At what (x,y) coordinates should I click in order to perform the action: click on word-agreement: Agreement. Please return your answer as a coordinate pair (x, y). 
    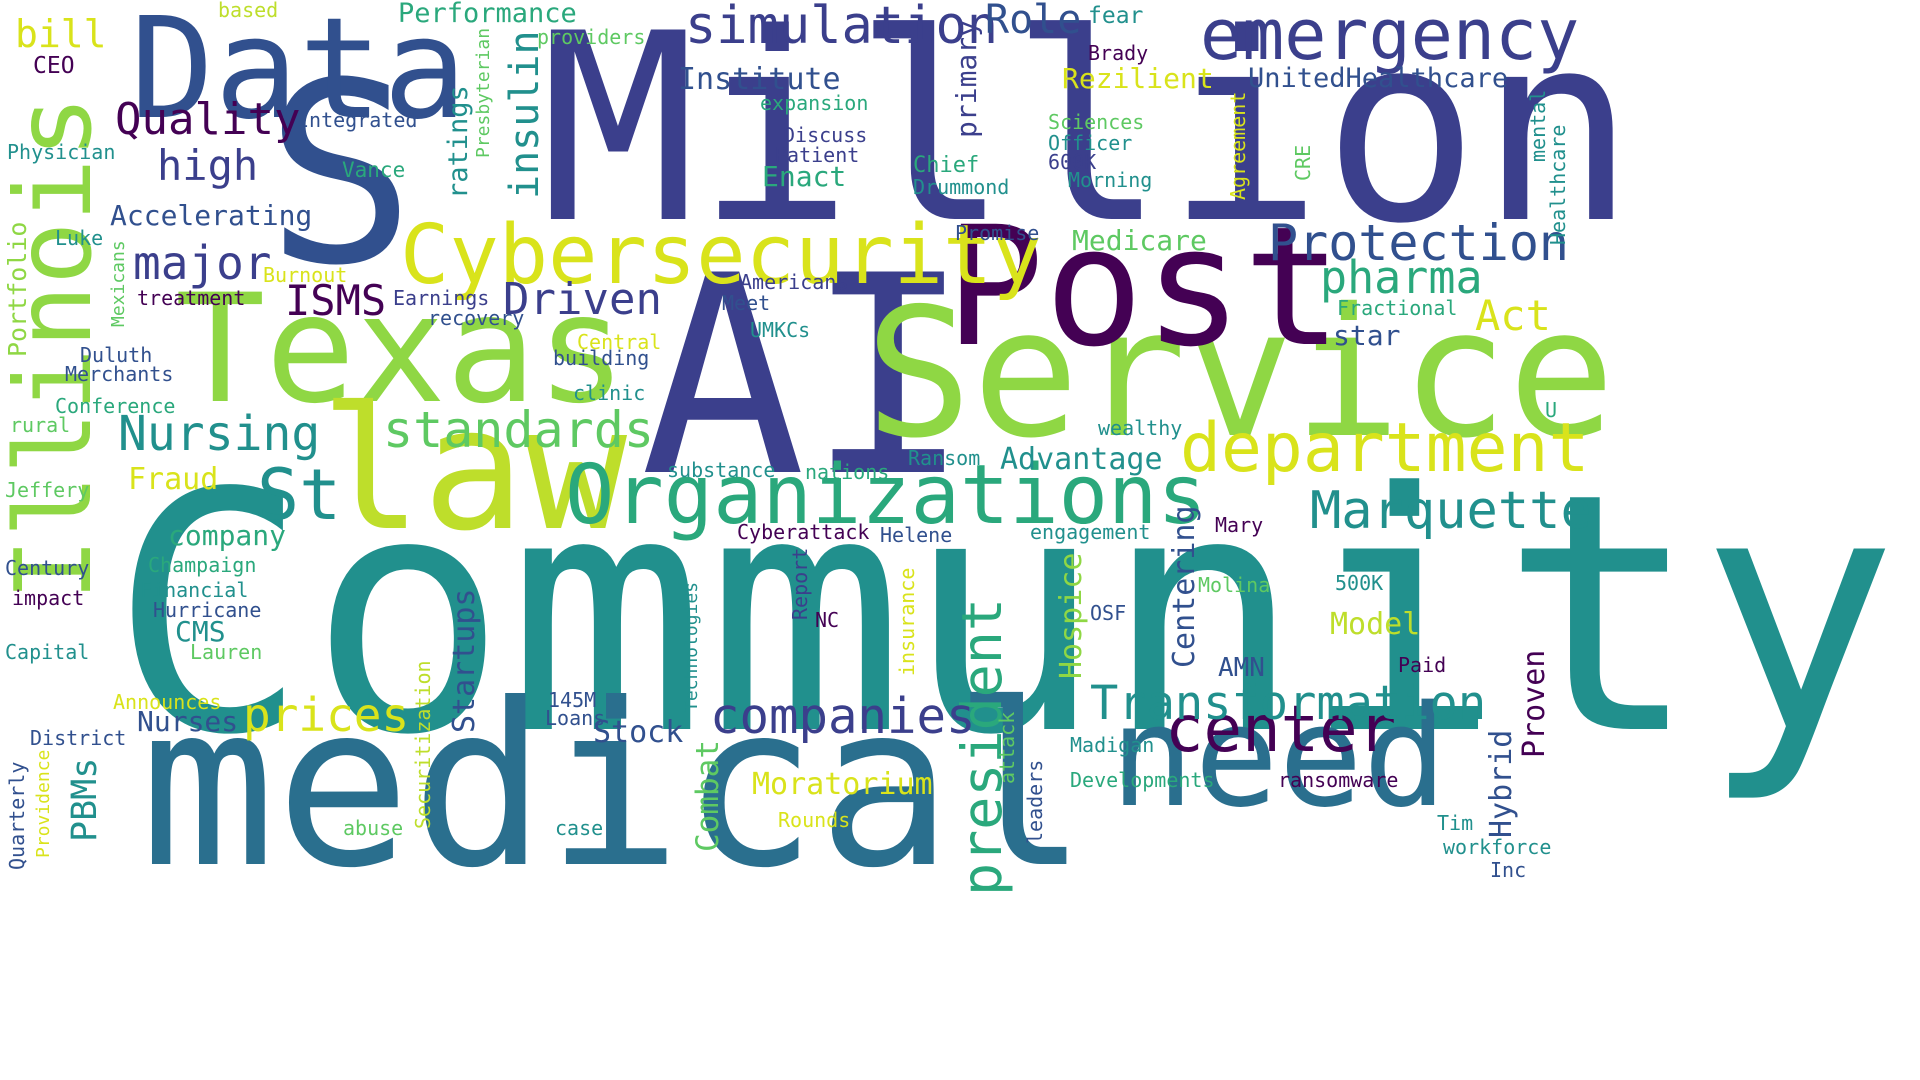
    Looking at the image, I should click on (1238, 146).